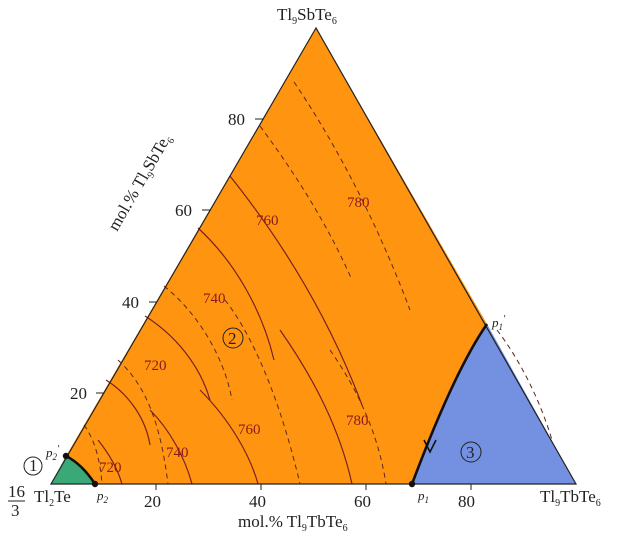 Image resolution: width=618 pixels, height=537 pixels. What do you see at coordinates (177, 358) in the screenshot?
I see `isotherm-740-upper-line` at bounding box center [177, 358].